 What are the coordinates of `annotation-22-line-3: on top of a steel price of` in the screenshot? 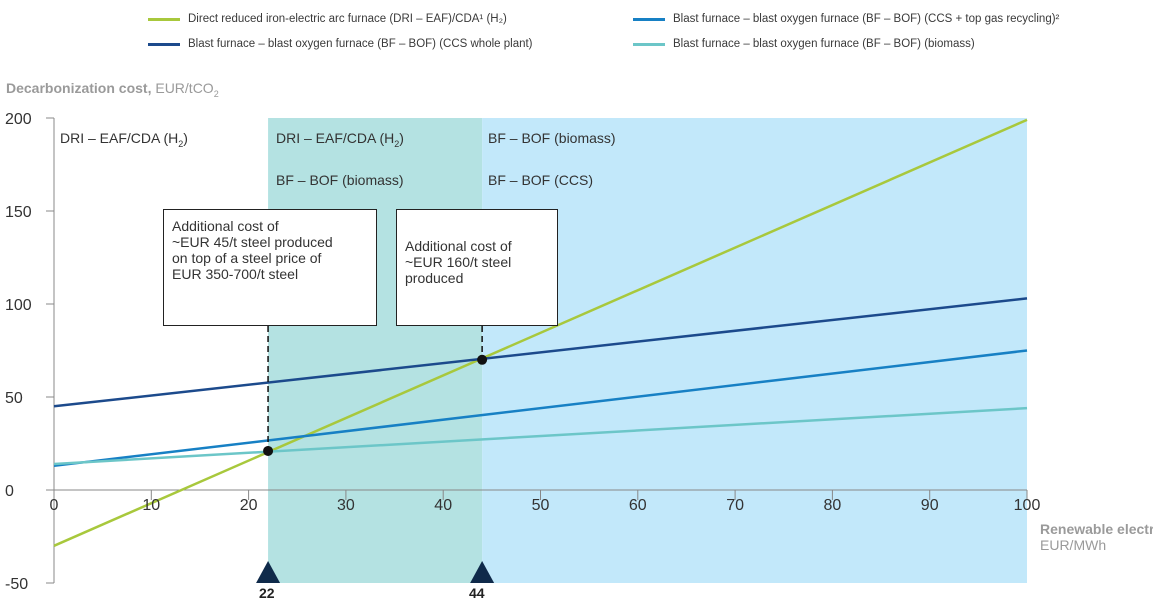 It's located at (247, 258).